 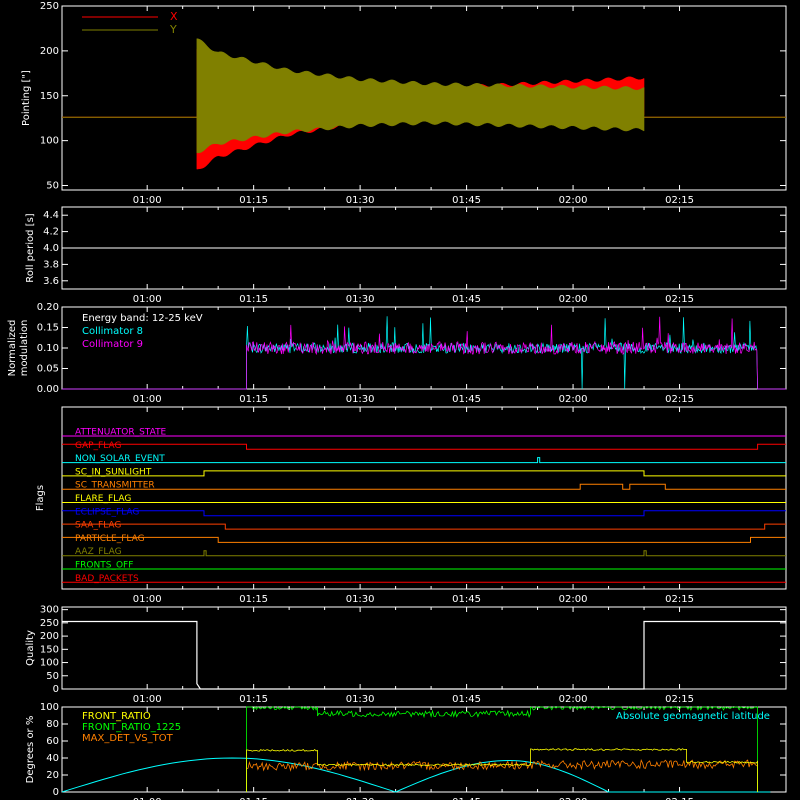 I want to click on y-tick-label: 0.20, so click(x=48, y=307).